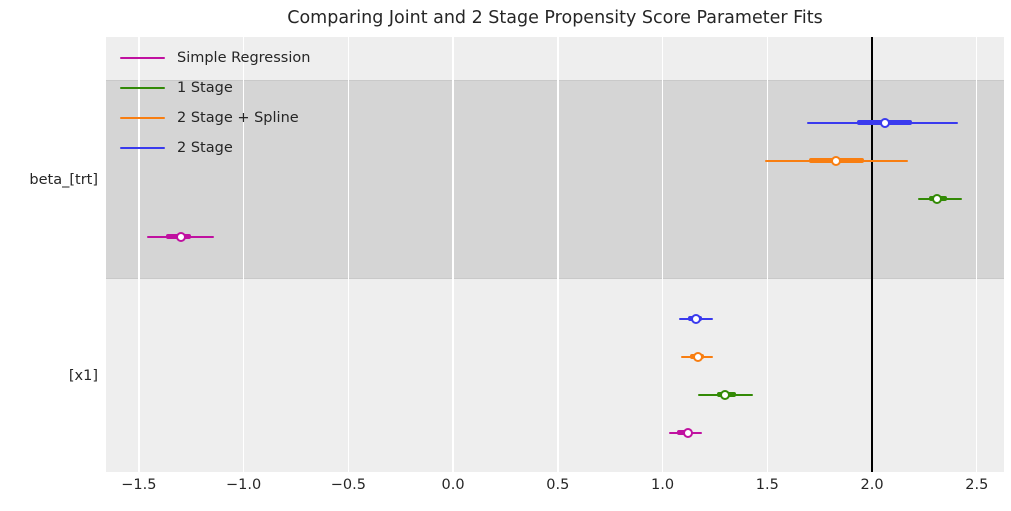 This screenshot has width=1011, height=511. I want to click on x-tick-label: 1.5, so click(767, 485).